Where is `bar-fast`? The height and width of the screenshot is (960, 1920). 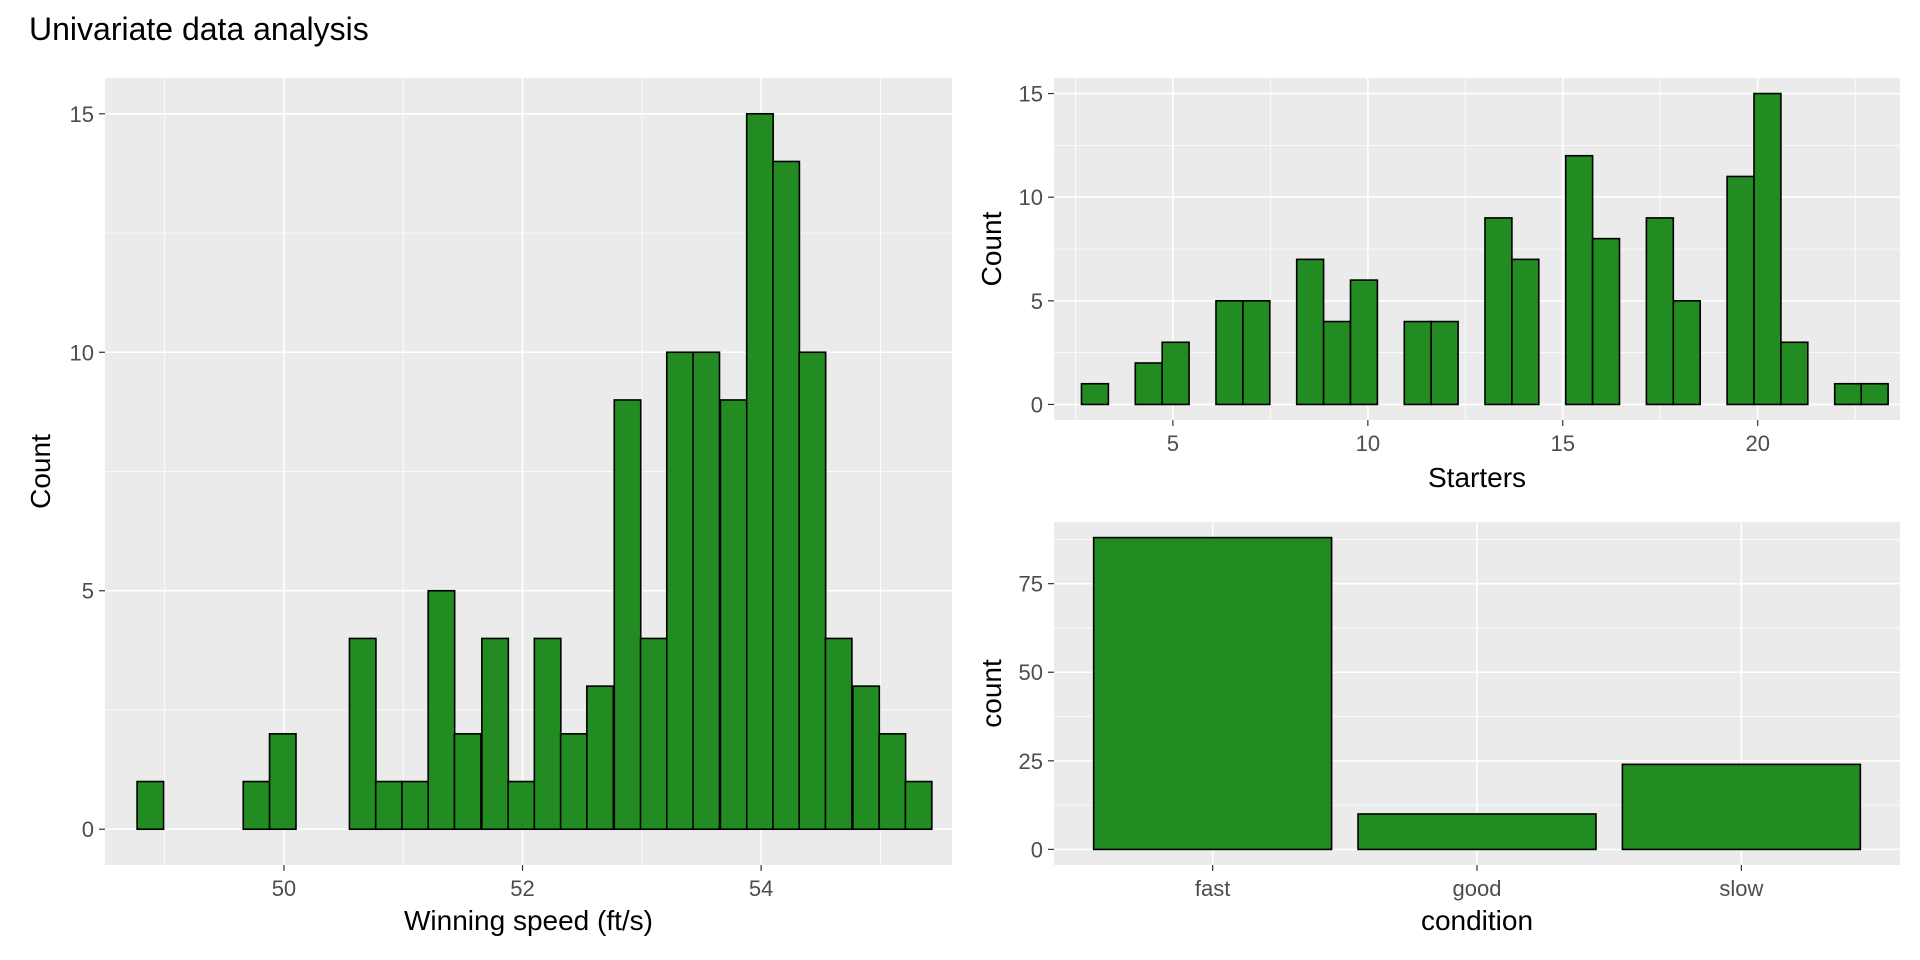
bar-fast is located at coordinates (1212, 693).